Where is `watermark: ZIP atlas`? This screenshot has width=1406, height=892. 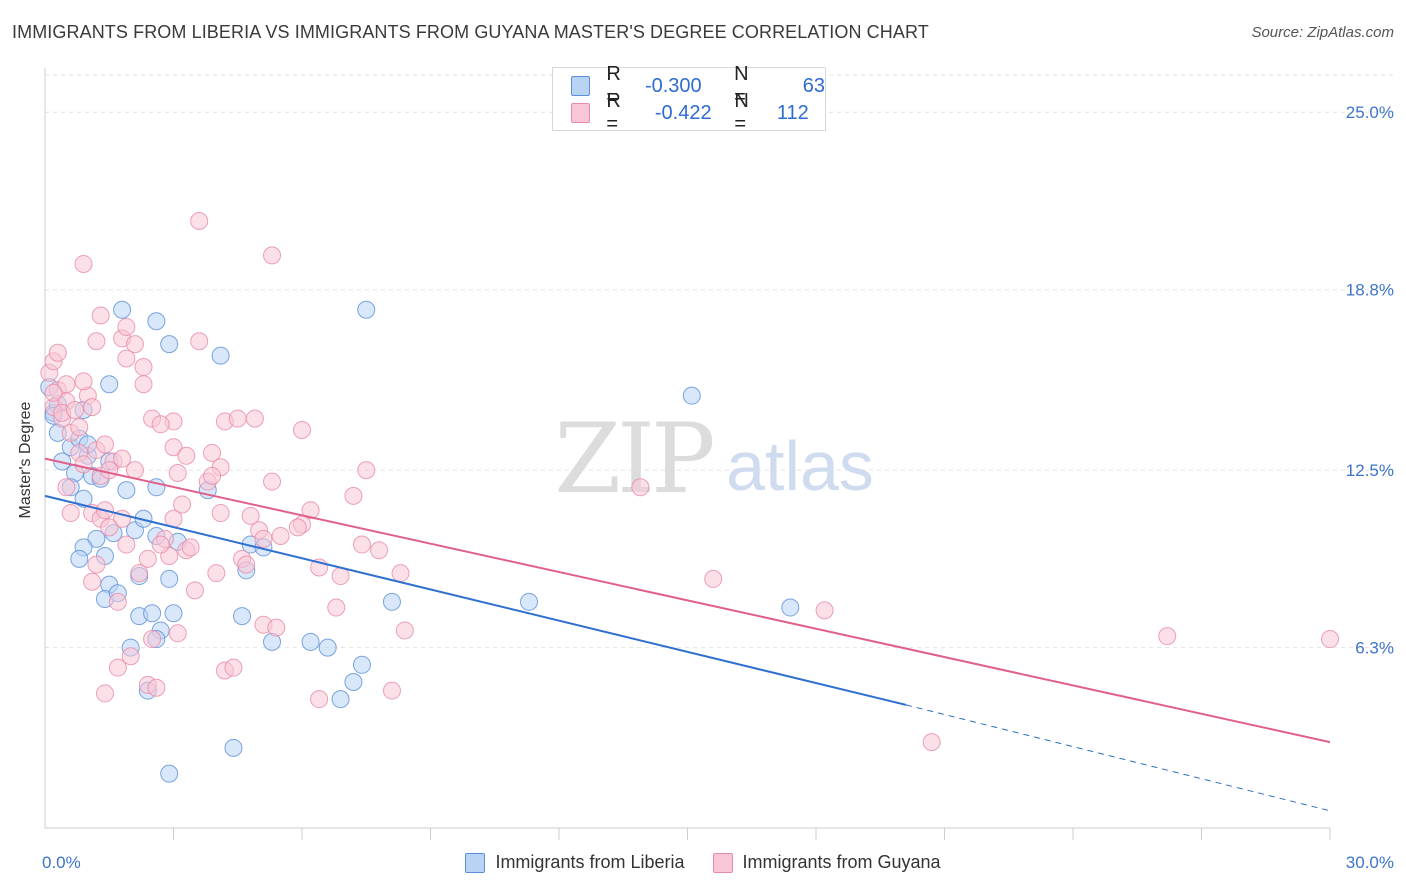 watermark: ZIP atlas is located at coordinates (714, 459).